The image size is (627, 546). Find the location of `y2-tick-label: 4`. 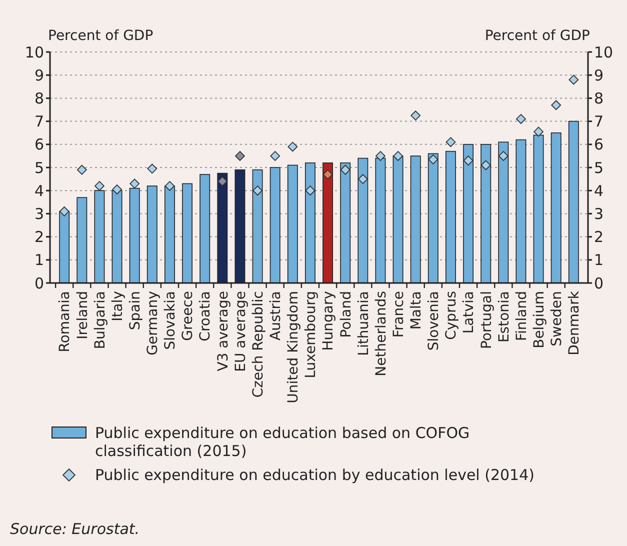

y2-tick-label: 4 is located at coordinates (599, 191).